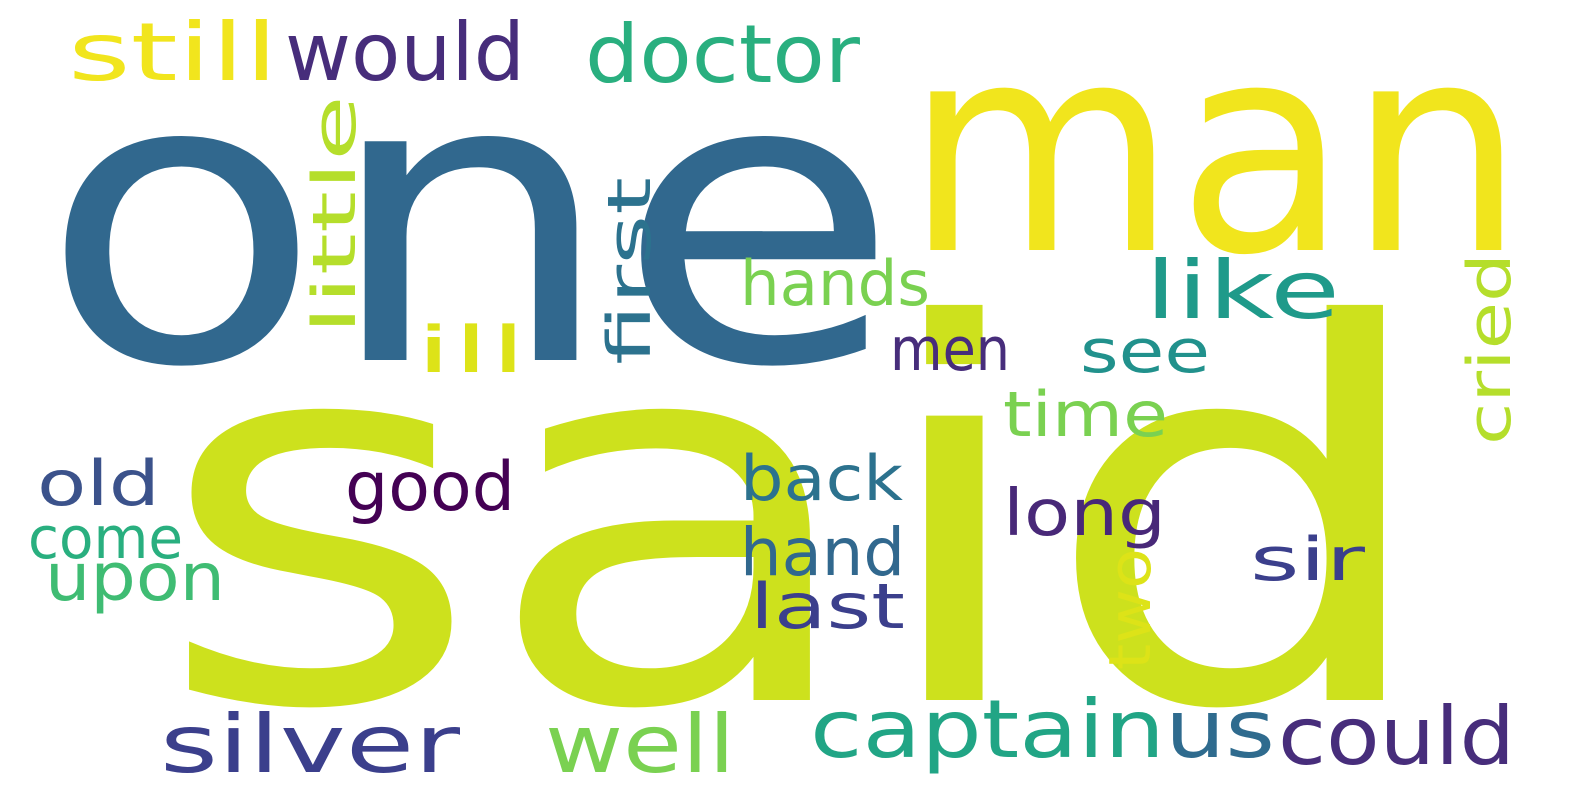 This screenshot has width=1580, height=810. Describe the element at coordinates (173, 52) in the screenshot. I see `word-still: still` at that location.